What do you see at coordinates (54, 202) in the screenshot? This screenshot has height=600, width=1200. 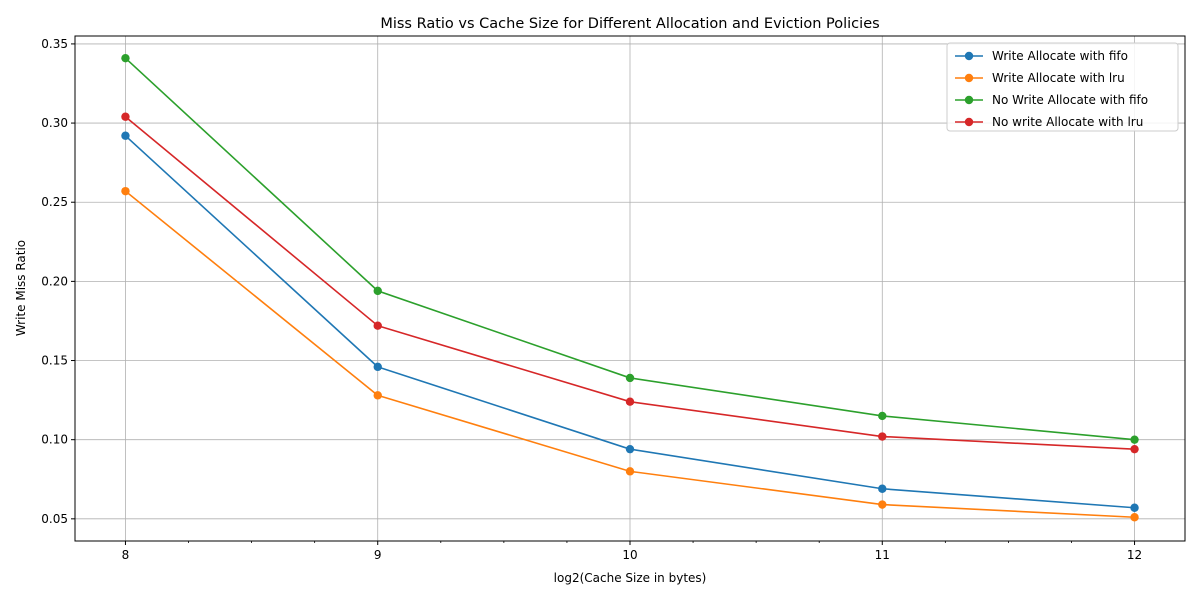 I see `y-tick-label: 0.25` at bounding box center [54, 202].